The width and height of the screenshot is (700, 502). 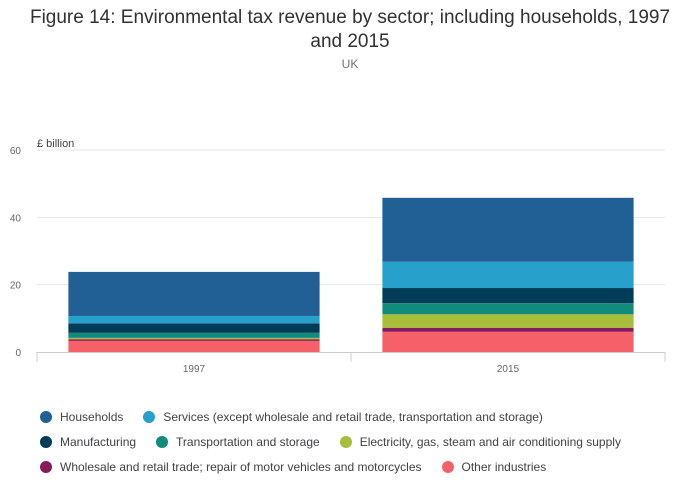 What do you see at coordinates (350, 64) in the screenshot?
I see `chart-subtitle: UK` at bounding box center [350, 64].